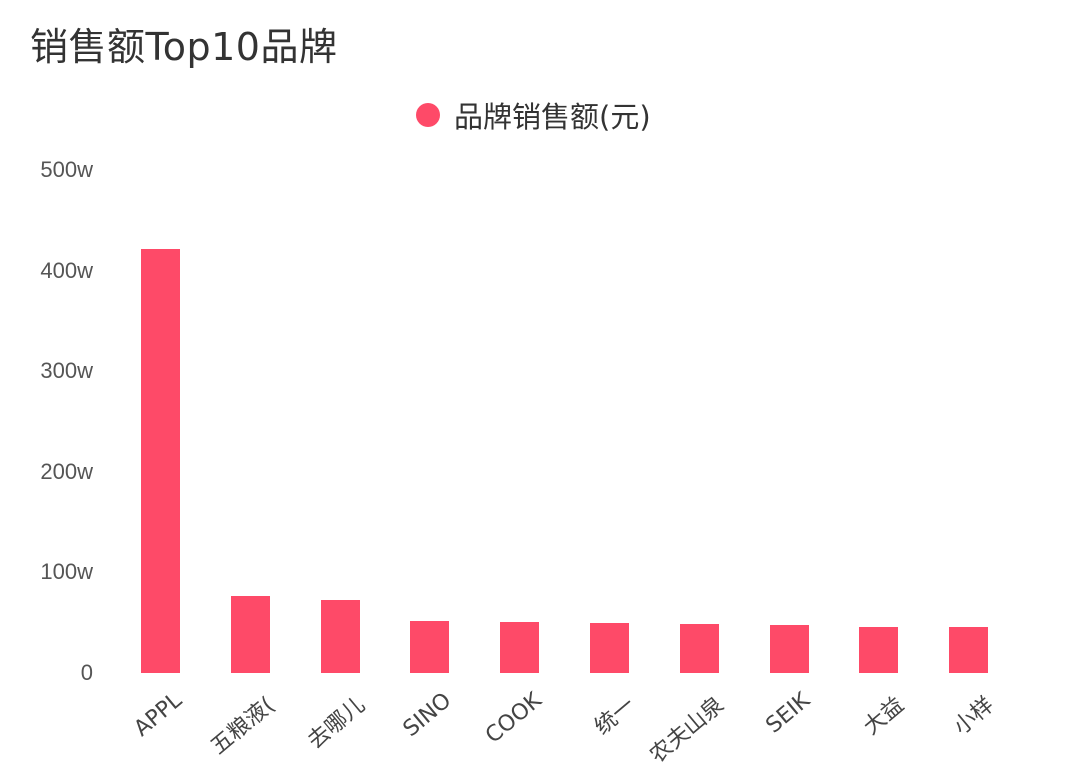 The width and height of the screenshot is (1080, 772). What do you see at coordinates (513, 718) in the screenshot?
I see `x-tick-label: COOK` at bounding box center [513, 718].